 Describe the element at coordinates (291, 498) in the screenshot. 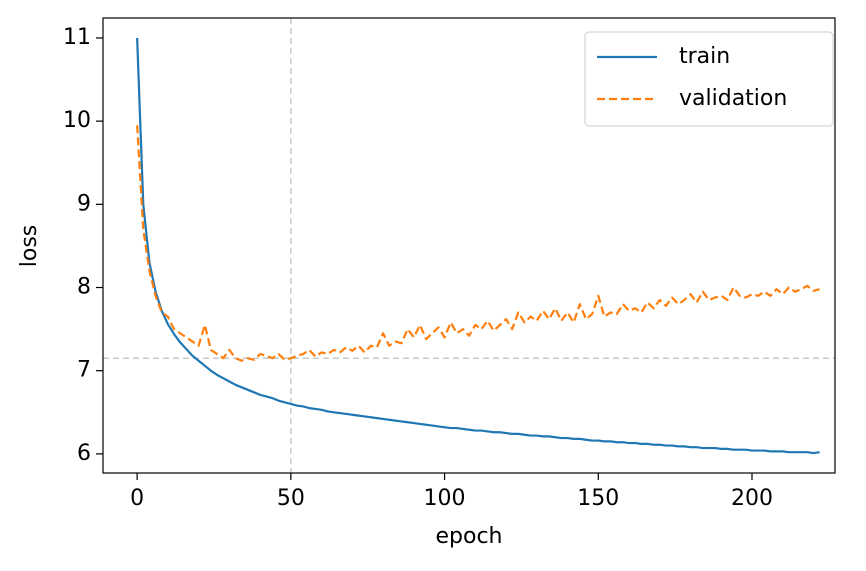

I see `x-tick-label: 50` at that location.